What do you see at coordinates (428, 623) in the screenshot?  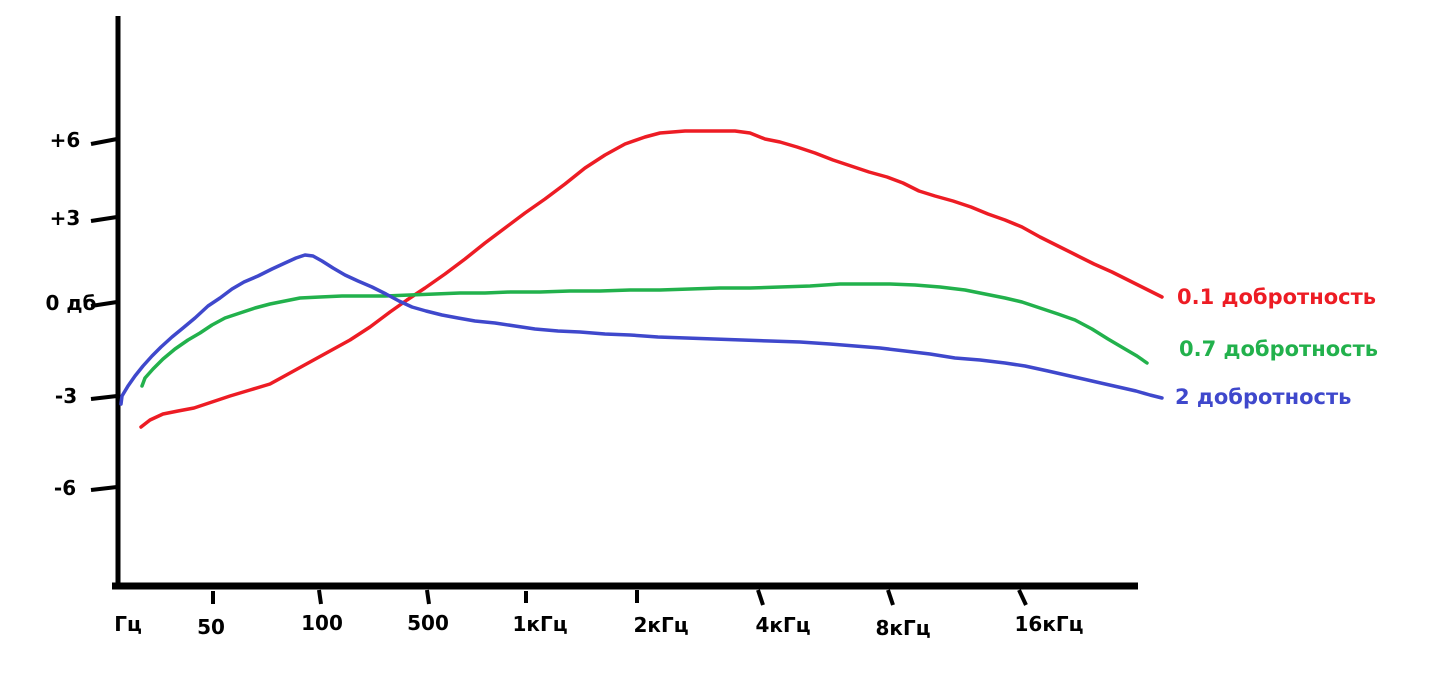 I see `x-axis-label-500: 500` at bounding box center [428, 623].